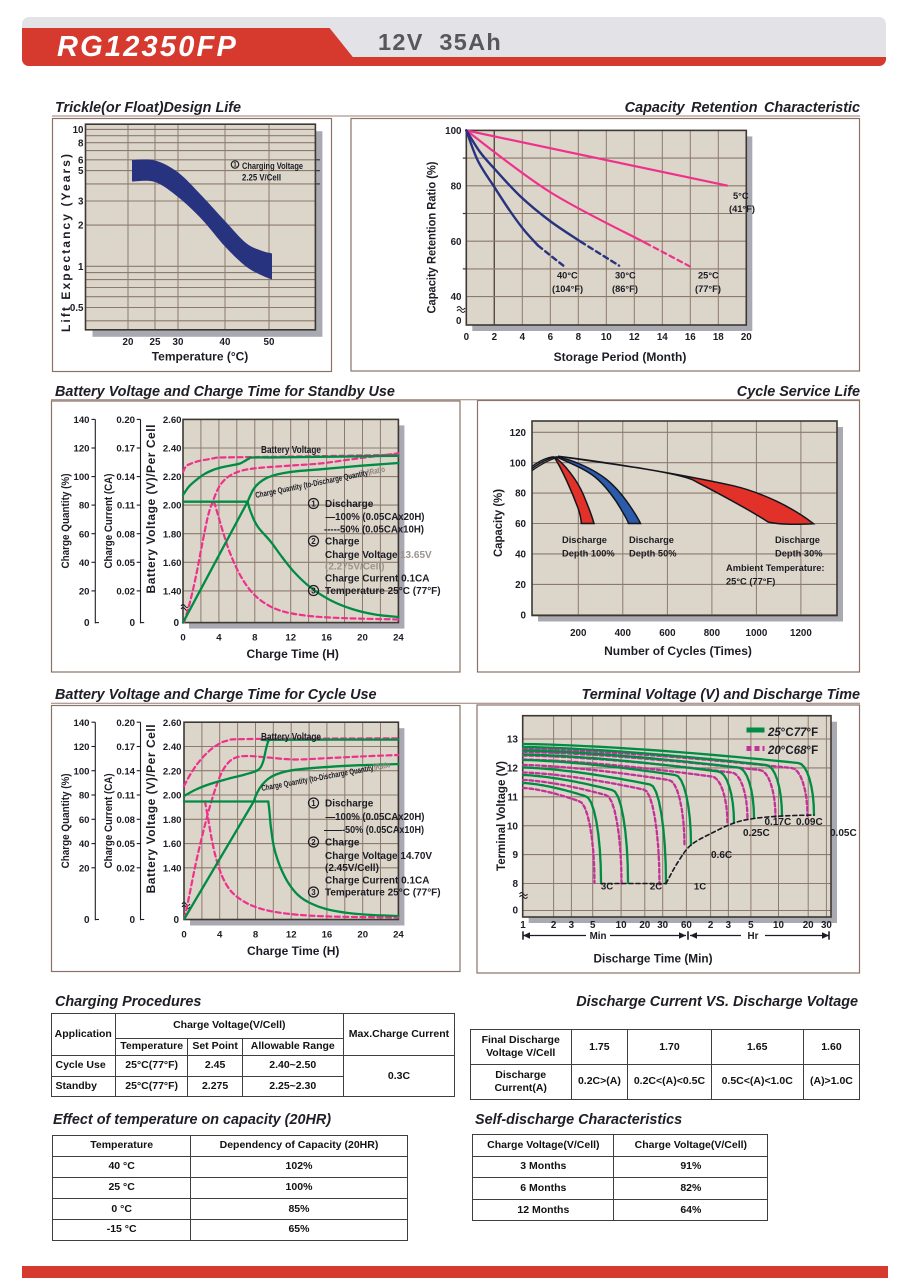 Image resolution: width=905 pixels, height=1280 pixels. Describe the element at coordinates (843, 833) in the screenshot. I see `svg-text: 0.05C` at that location.